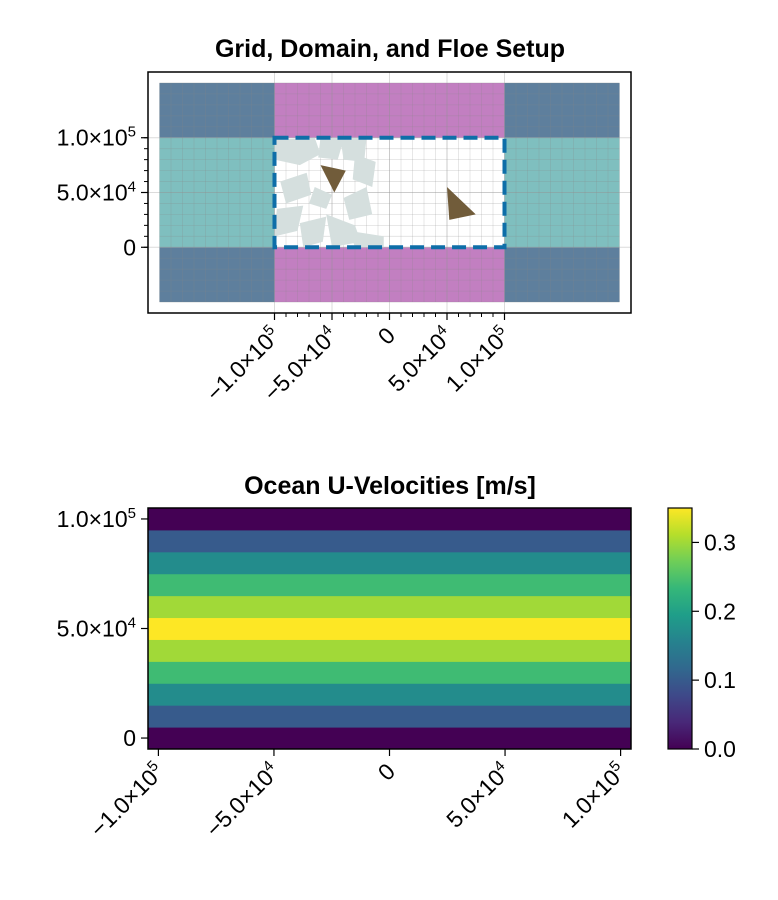 Image resolution: width=778 pixels, height=900 pixels. Describe the element at coordinates (720, 680) in the screenshot. I see `colorbar-tick-label: 0.1` at that location.